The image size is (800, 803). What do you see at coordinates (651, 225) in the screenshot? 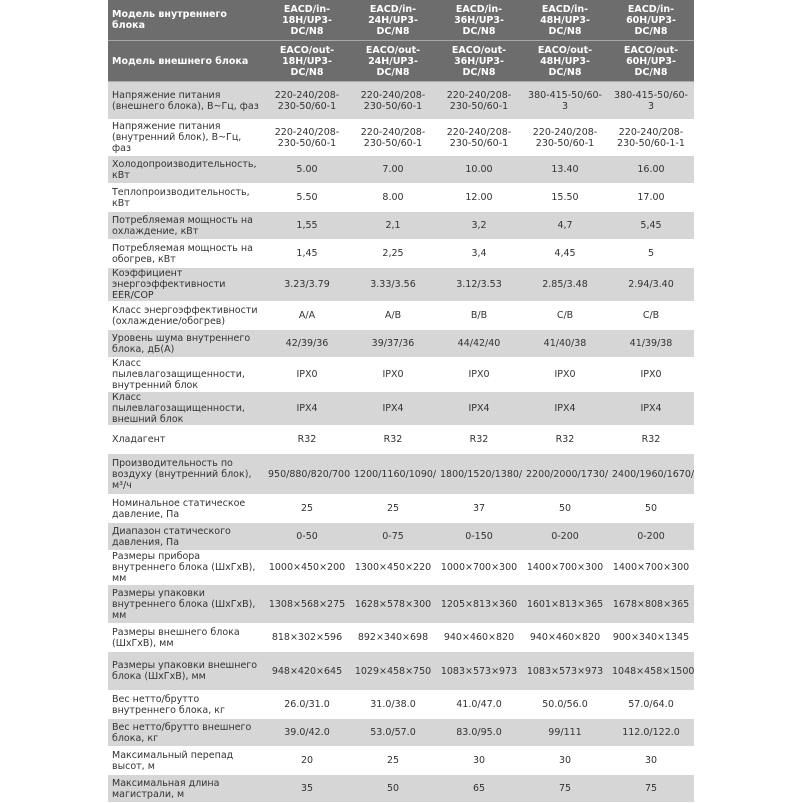
I see `cell-value: 5,45` at bounding box center [651, 225].